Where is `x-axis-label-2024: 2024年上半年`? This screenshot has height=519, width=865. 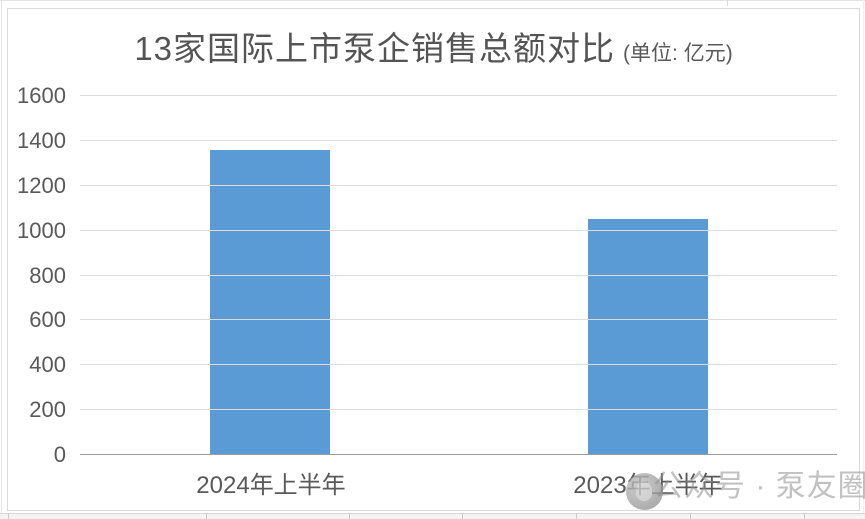
x-axis-label-2024: 2024年上半年 is located at coordinates (271, 485).